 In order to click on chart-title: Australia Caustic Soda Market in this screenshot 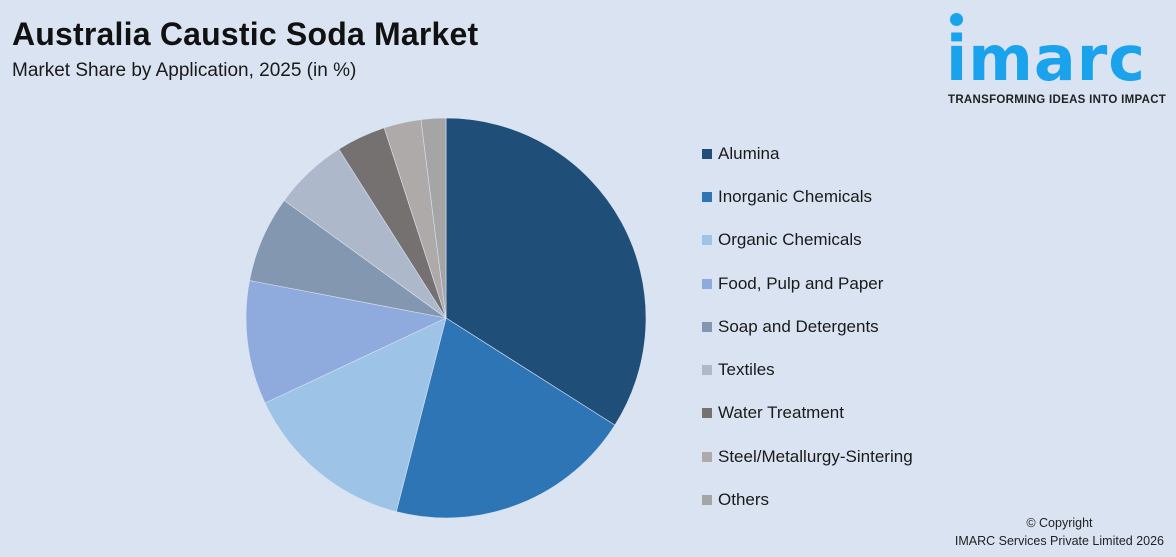, I will do `click(245, 34)`.